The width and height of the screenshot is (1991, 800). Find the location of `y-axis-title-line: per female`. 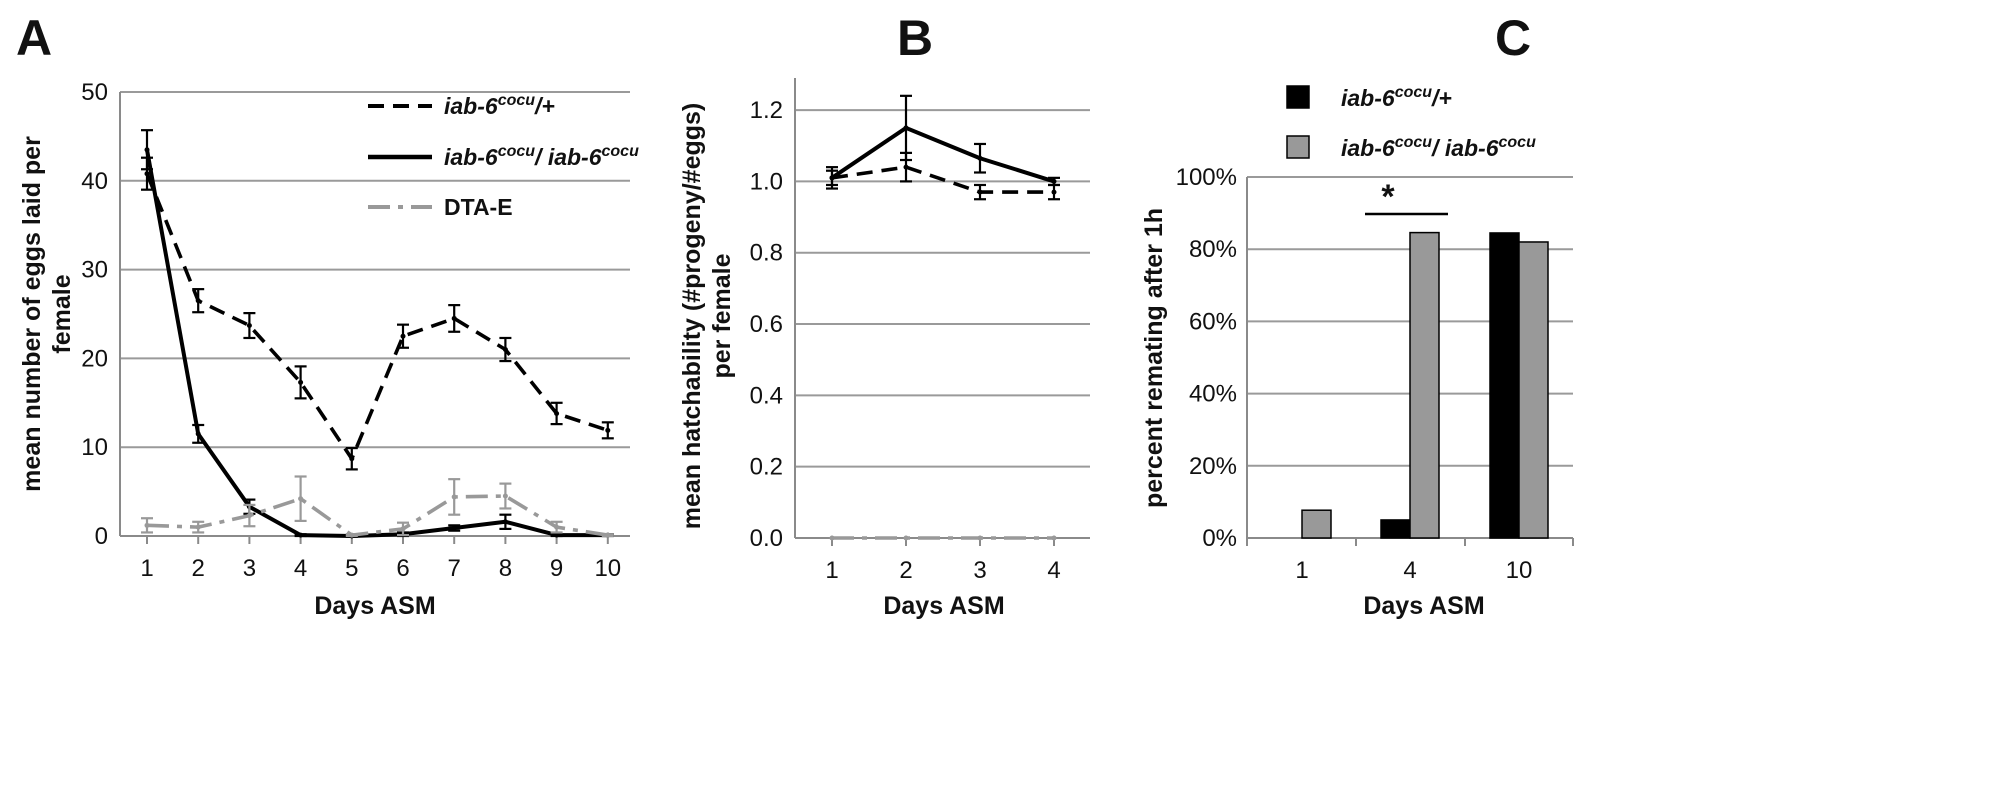

y-axis-title-line: per female is located at coordinates (722, 315).